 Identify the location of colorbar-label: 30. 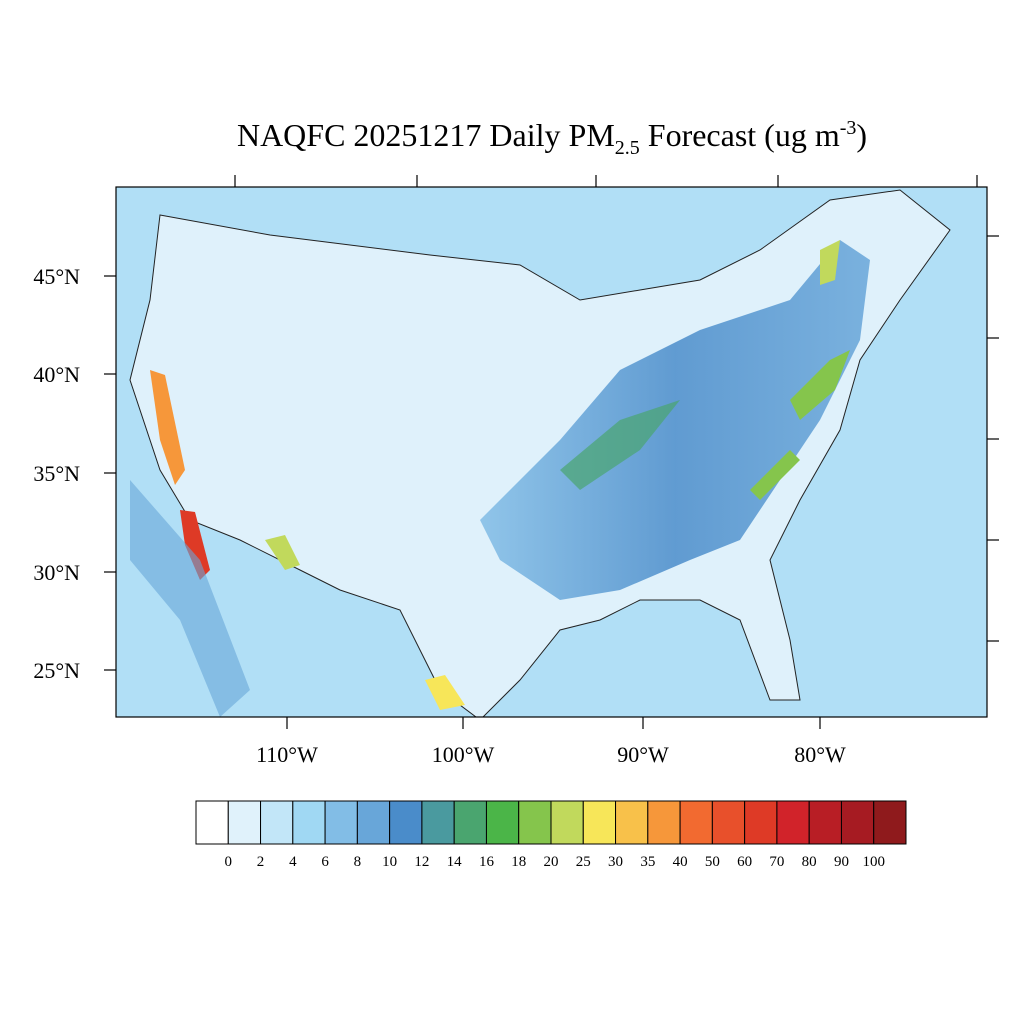
(615, 862).